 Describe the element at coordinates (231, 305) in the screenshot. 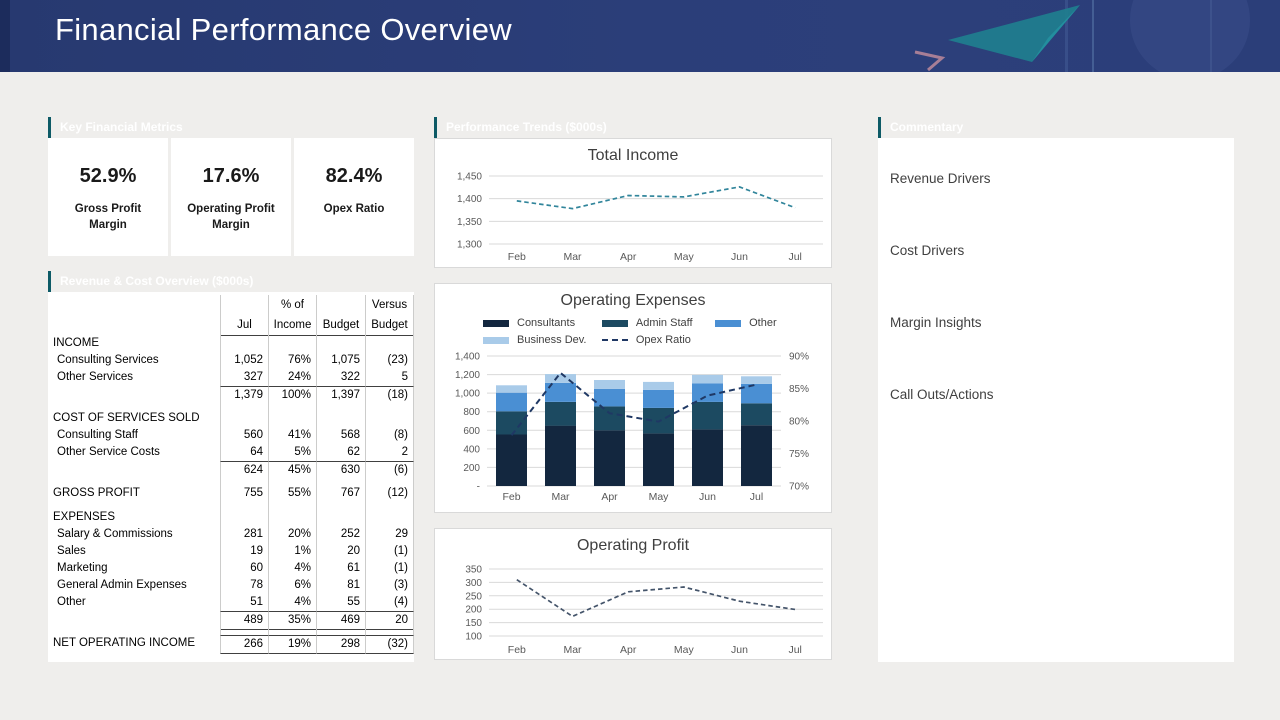

I see `table-header-row: % of Versus` at that location.